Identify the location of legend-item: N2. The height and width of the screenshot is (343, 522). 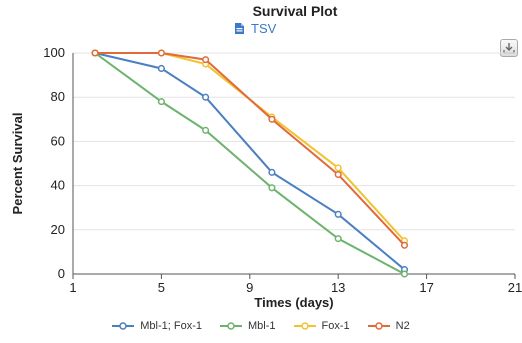
(388, 326).